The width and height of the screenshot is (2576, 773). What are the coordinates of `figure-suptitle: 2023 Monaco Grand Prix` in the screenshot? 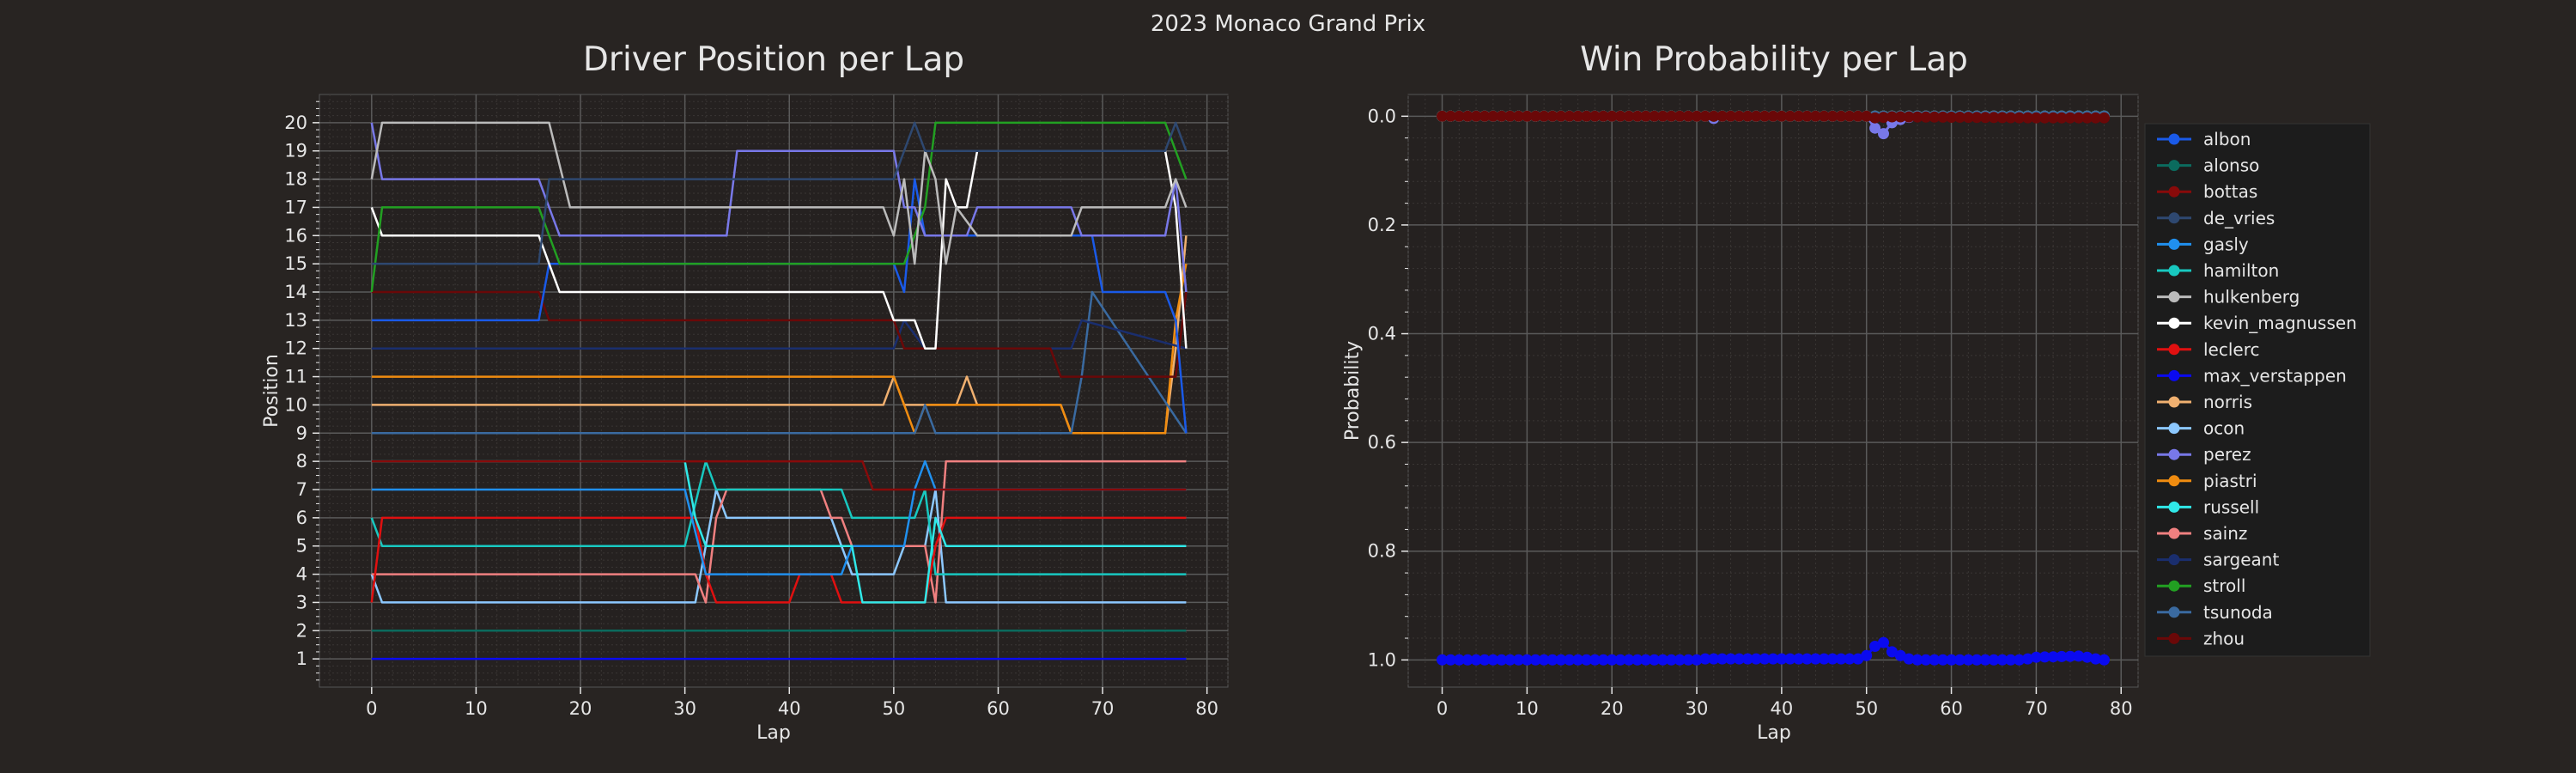 It's located at (1288, 24).